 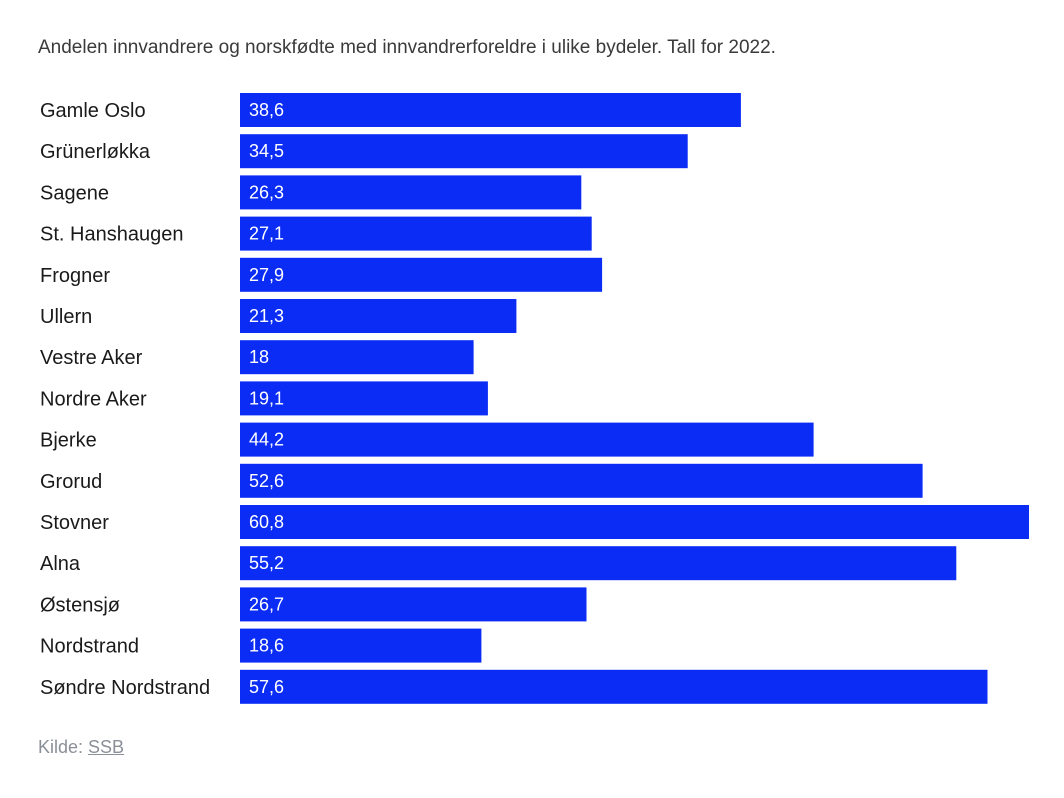 I want to click on category-label: Sagene, so click(x=74, y=193).